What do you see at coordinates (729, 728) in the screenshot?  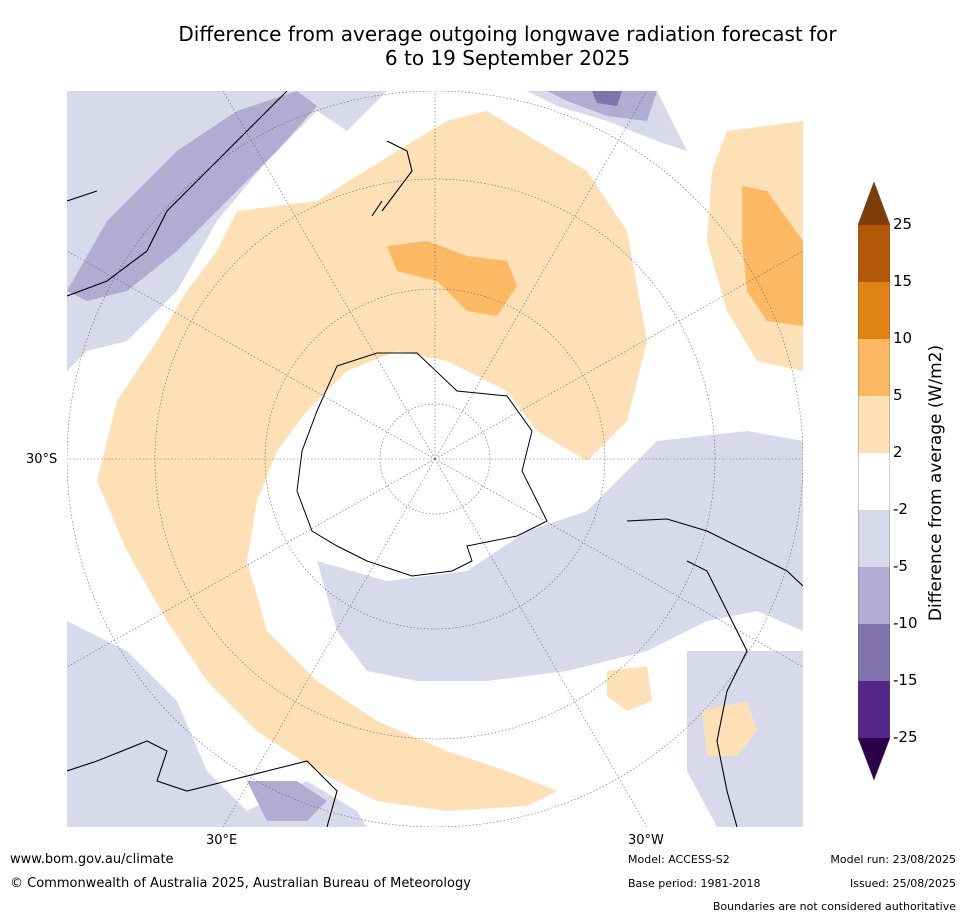 I see `positive-anomaly-area-southeast-small` at bounding box center [729, 728].